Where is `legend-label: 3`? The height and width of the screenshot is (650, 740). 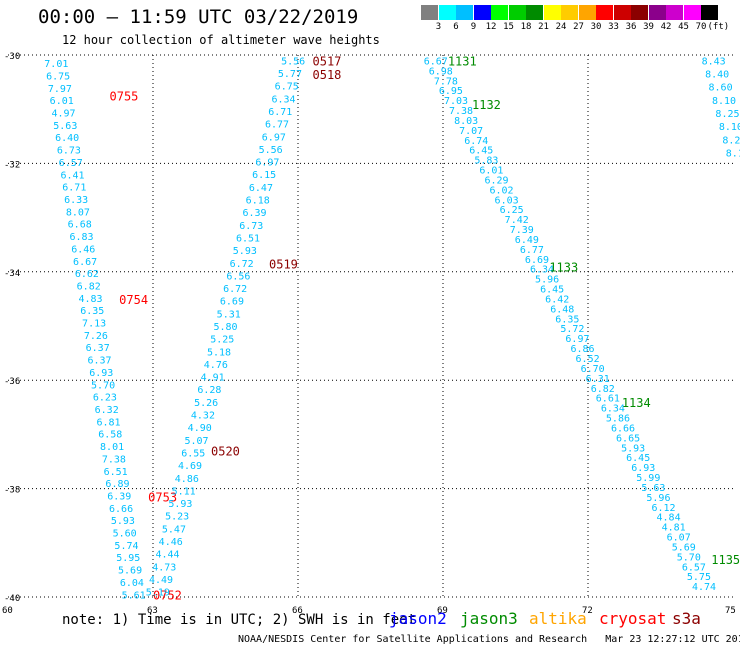 legend-label: 3 is located at coordinates (438, 27).